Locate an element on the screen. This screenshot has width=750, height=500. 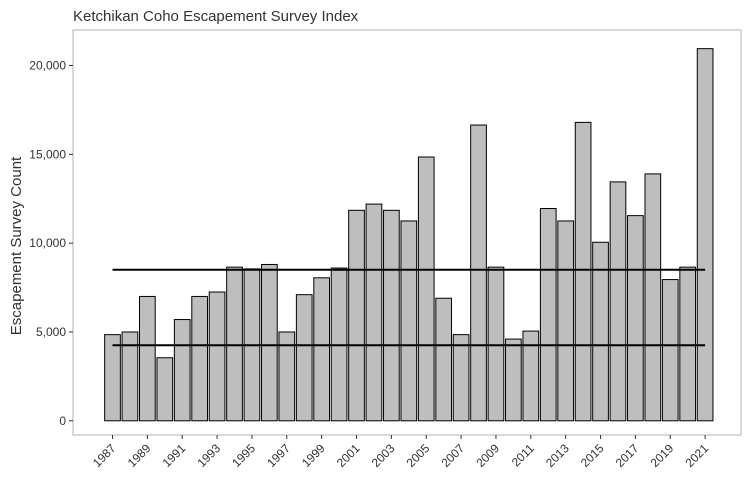
x-tick-label: 2021 is located at coordinates (696, 455).